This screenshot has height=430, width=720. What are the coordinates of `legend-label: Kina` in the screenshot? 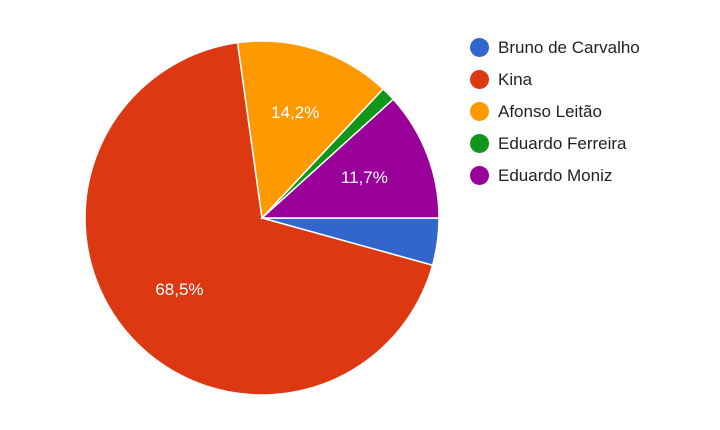 It's located at (515, 79).